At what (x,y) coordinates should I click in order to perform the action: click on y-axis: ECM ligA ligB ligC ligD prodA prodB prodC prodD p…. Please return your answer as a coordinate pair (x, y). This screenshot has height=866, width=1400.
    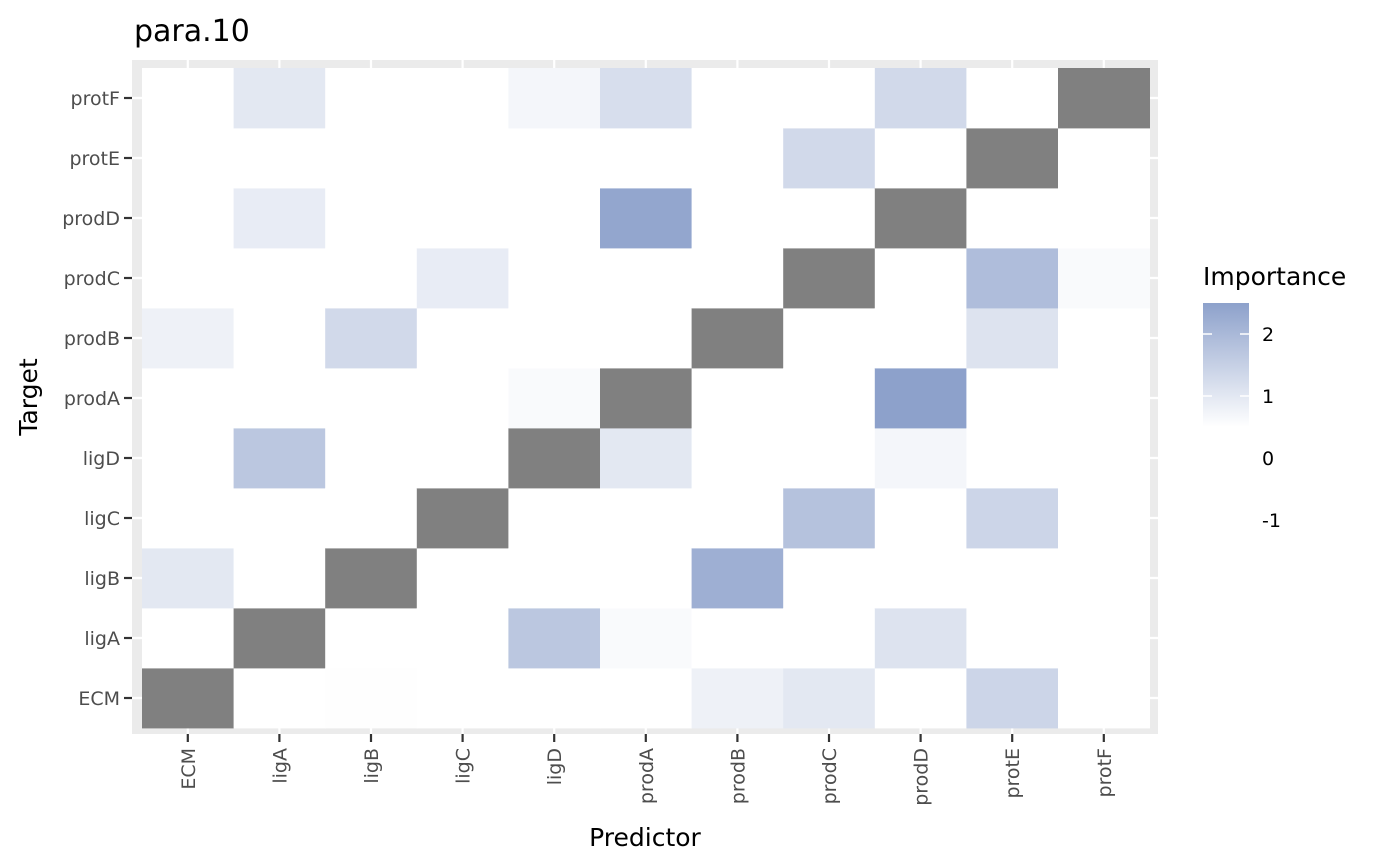
    Looking at the image, I should click on (97, 399).